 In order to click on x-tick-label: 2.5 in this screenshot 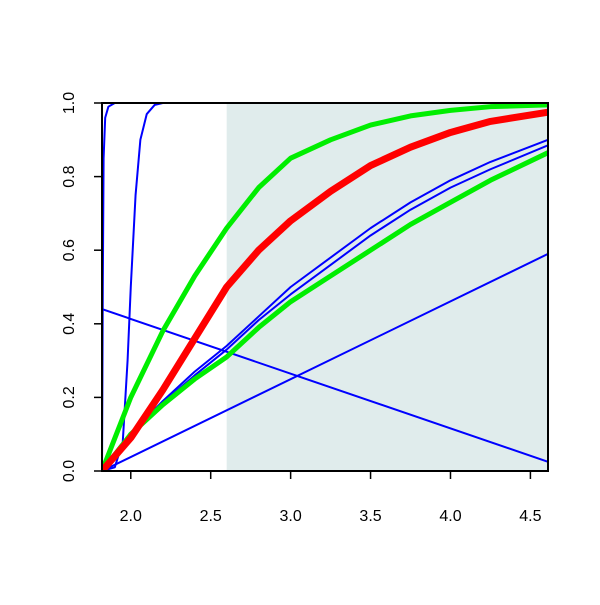, I will do `click(211, 516)`.